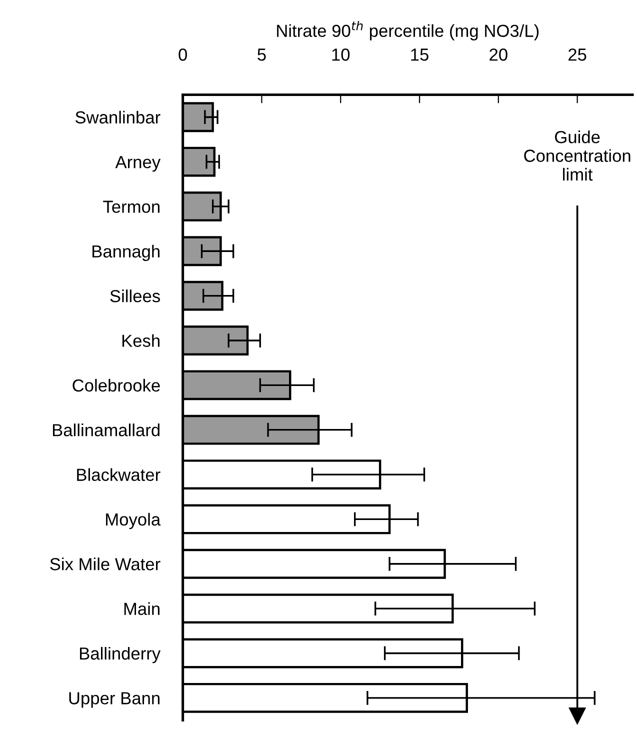  What do you see at coordinates (118, 117) in the screenshot?
I see `y-tick-label: Swanlinbar` at bounding box center [118, 117].